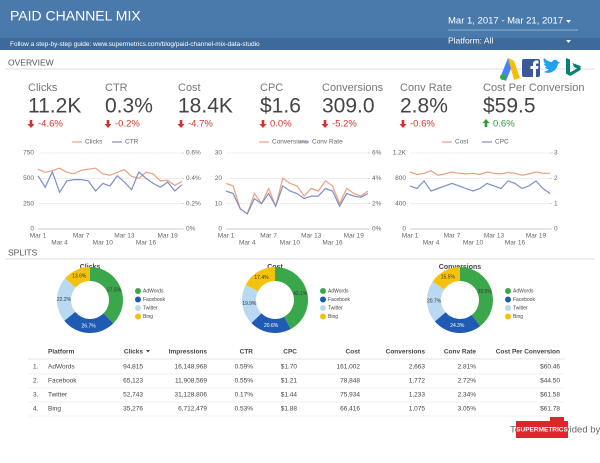  I want to click on y2-tick-label: 2%, so click(377, 203).